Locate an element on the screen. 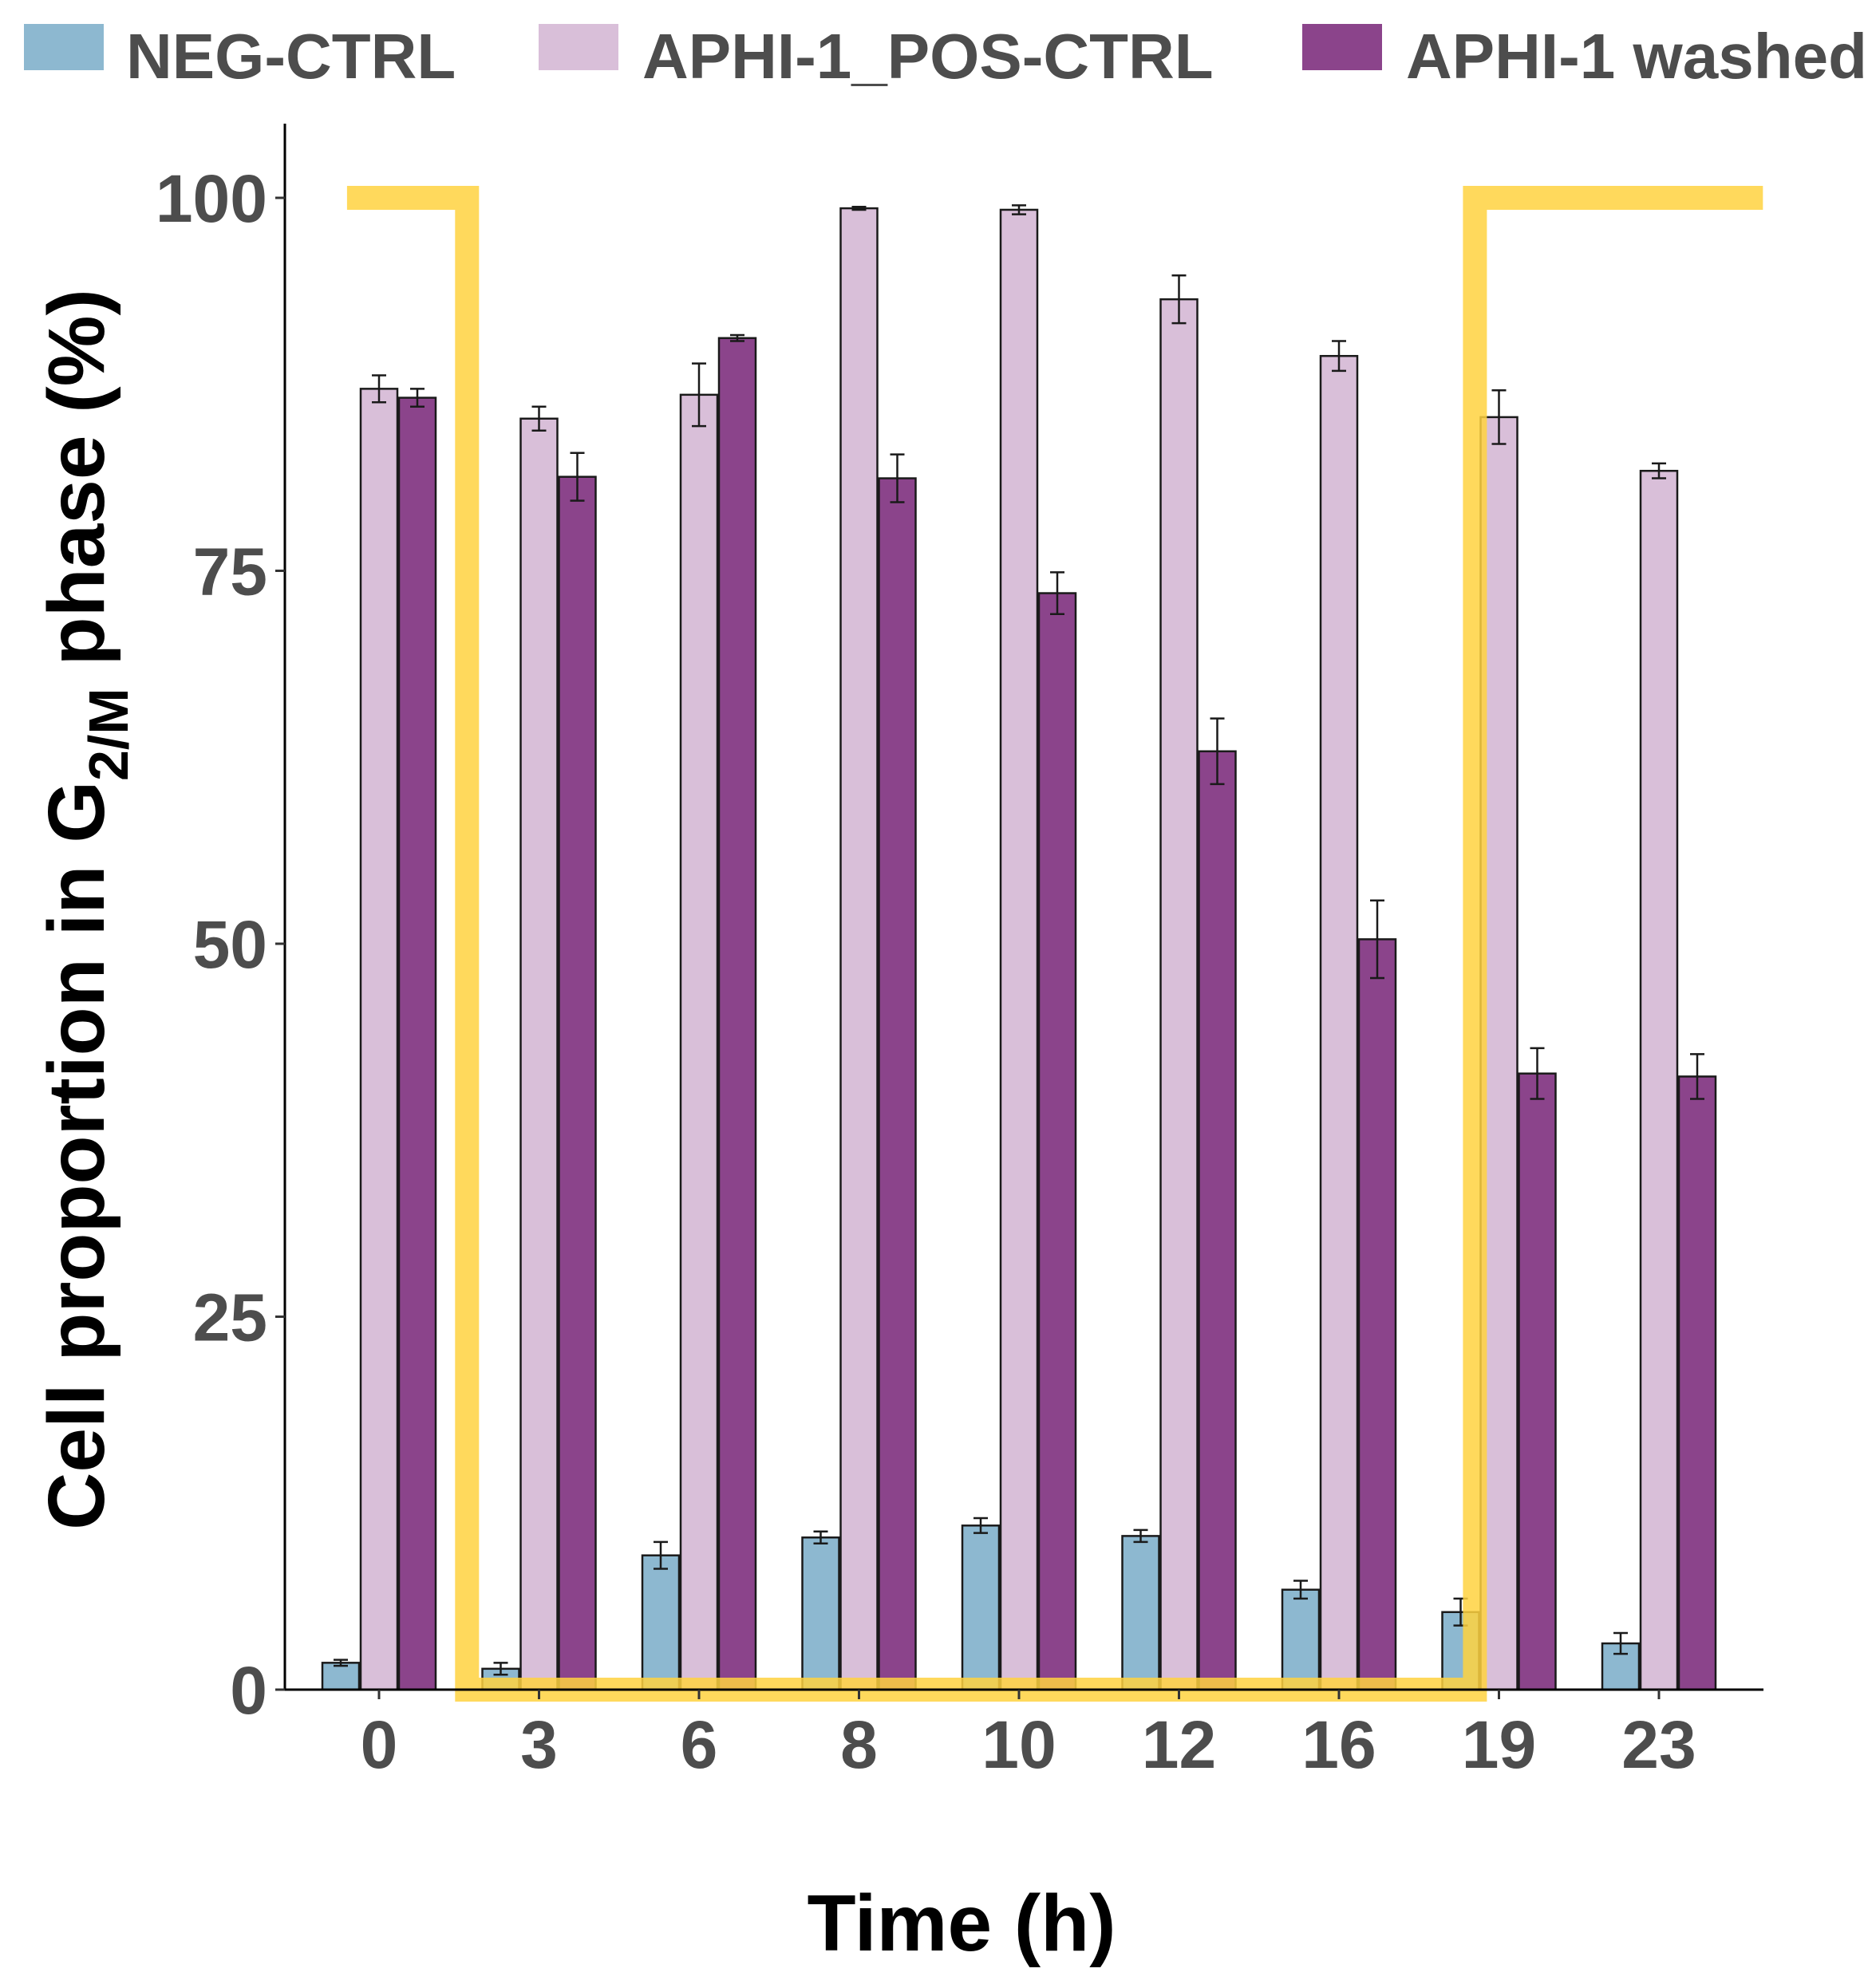 The width and height of the screenshot is (1868, 1988). legend-item-2: APHI-1 washed is located at coordinates (1585, 56).